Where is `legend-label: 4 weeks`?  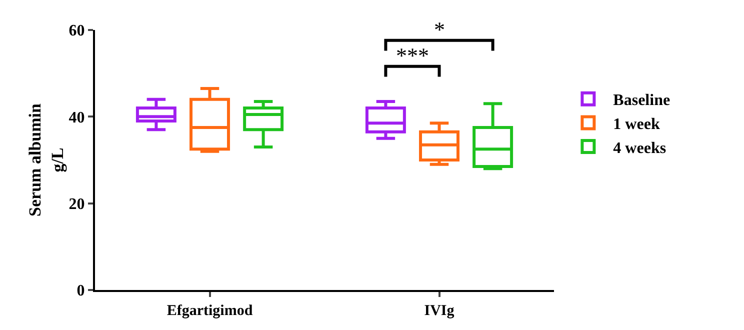 legend-label: 4 weeks is located at coordinates (639, 148).